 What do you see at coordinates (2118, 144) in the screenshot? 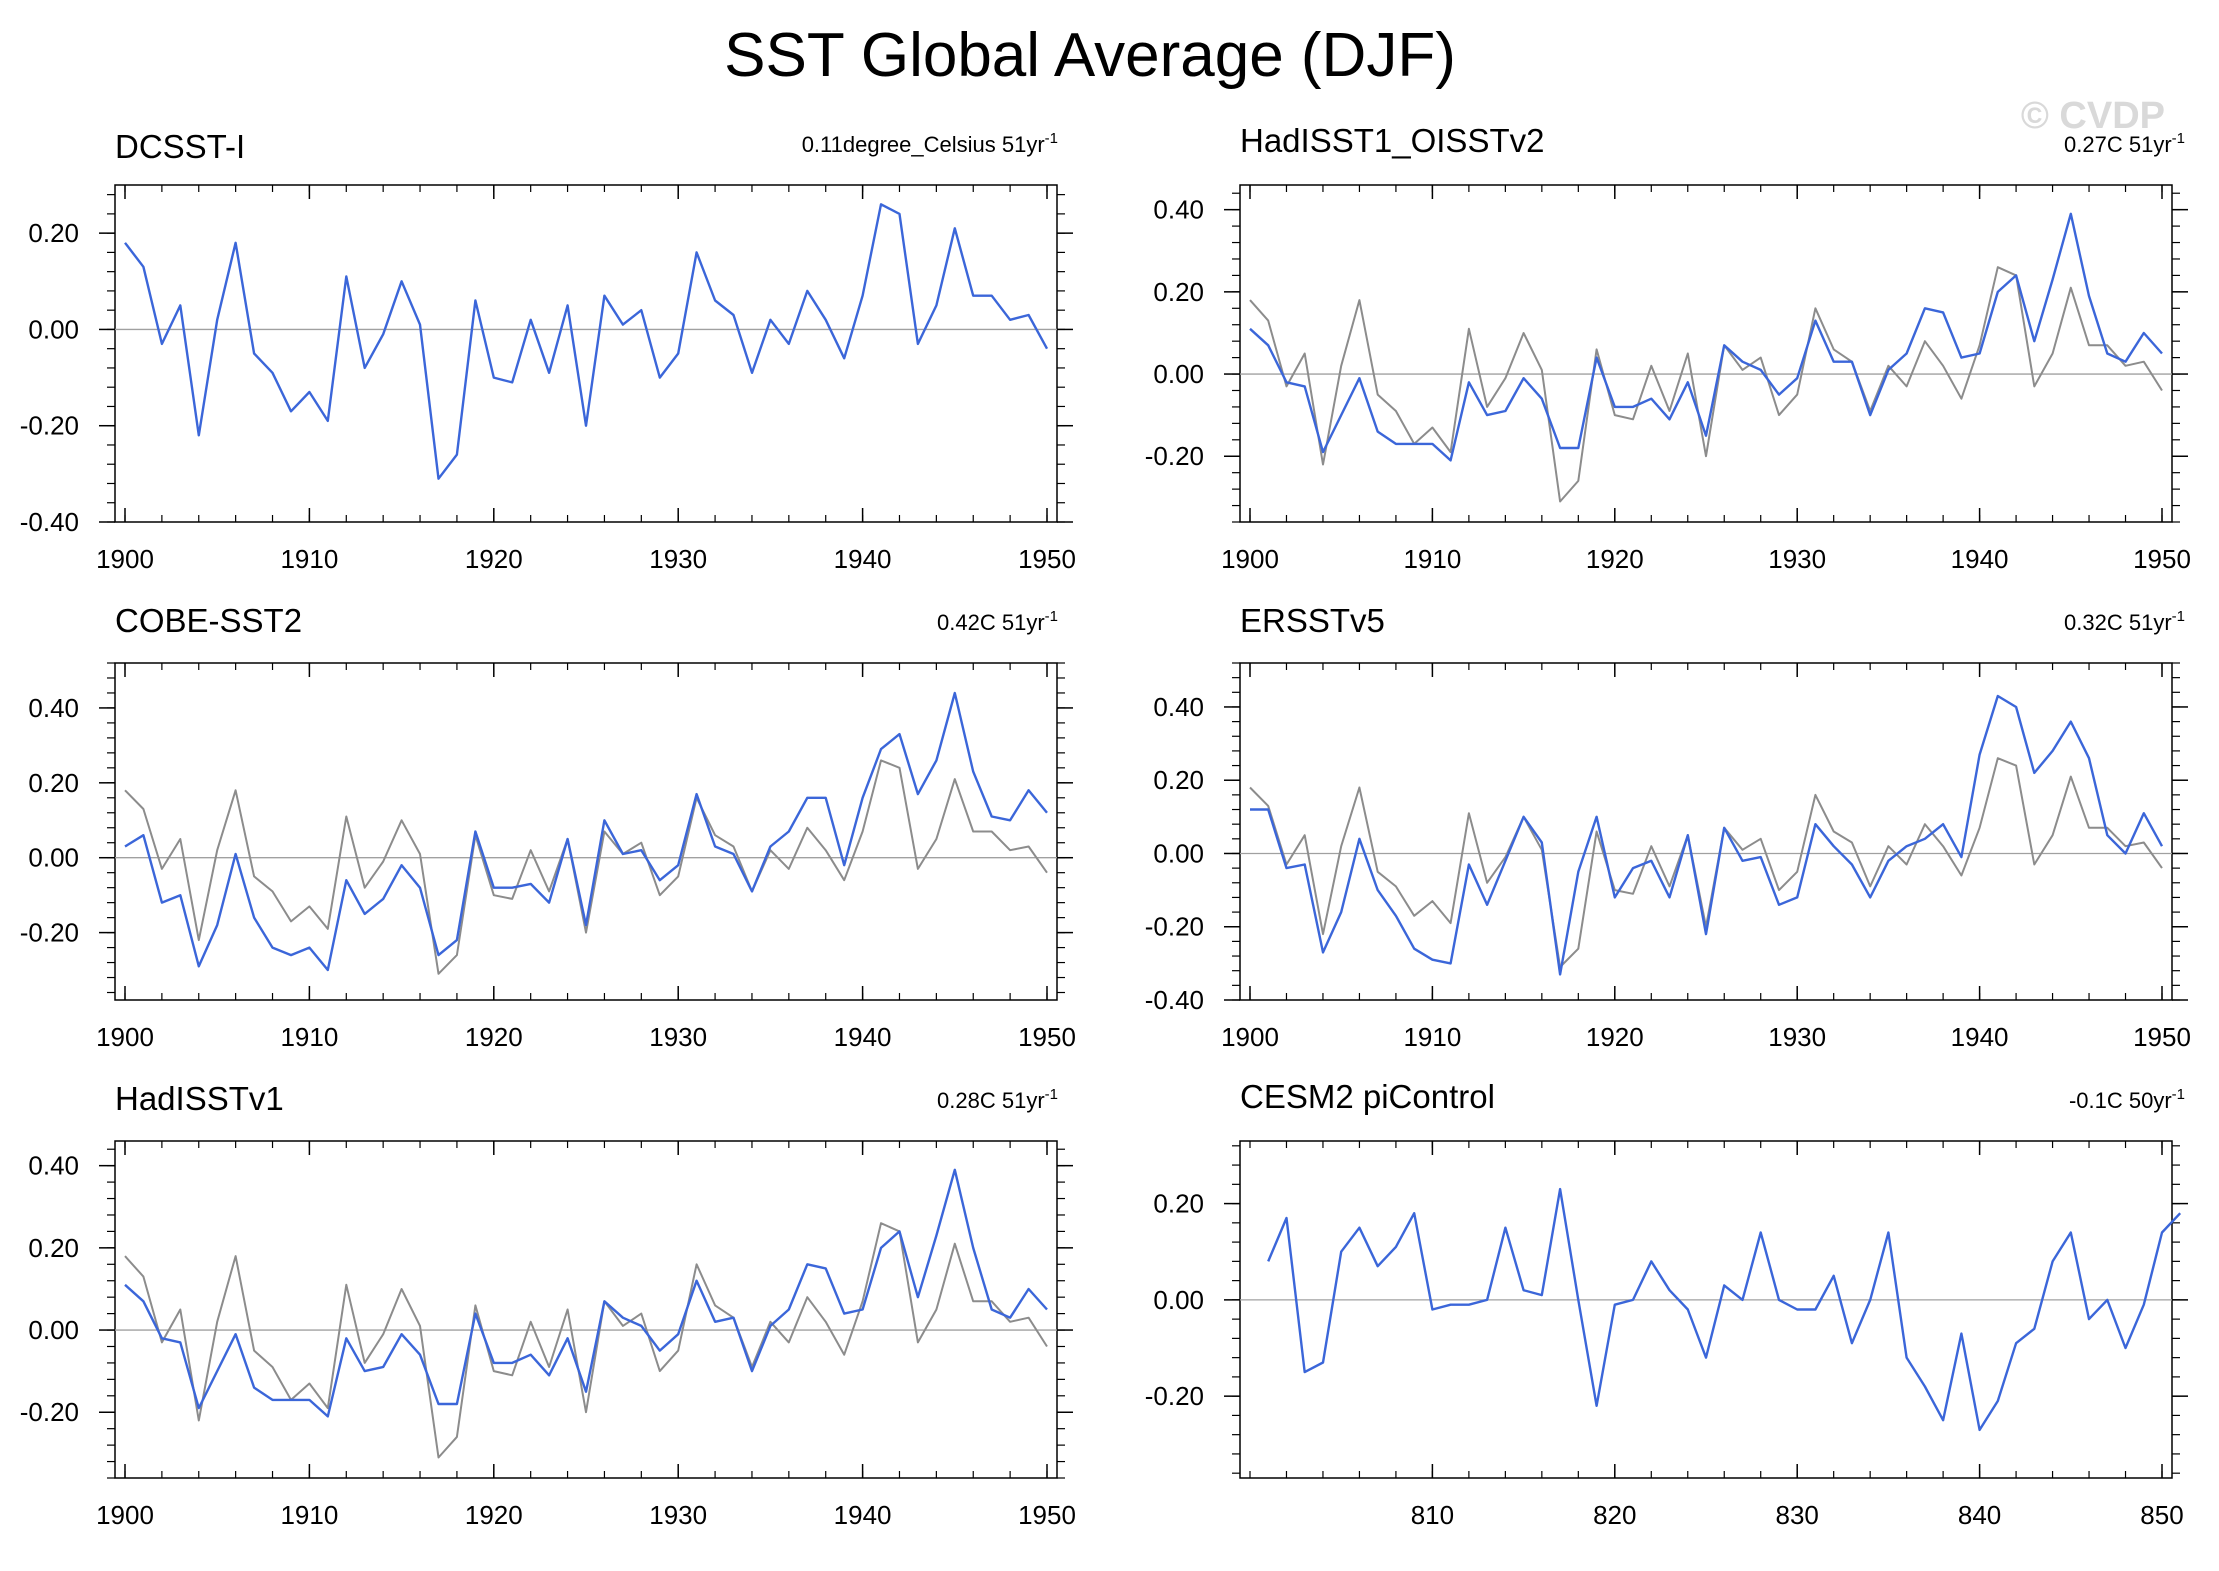
I see `trend-value: 0.27C 51yr` at bounding box center [2118, 144].